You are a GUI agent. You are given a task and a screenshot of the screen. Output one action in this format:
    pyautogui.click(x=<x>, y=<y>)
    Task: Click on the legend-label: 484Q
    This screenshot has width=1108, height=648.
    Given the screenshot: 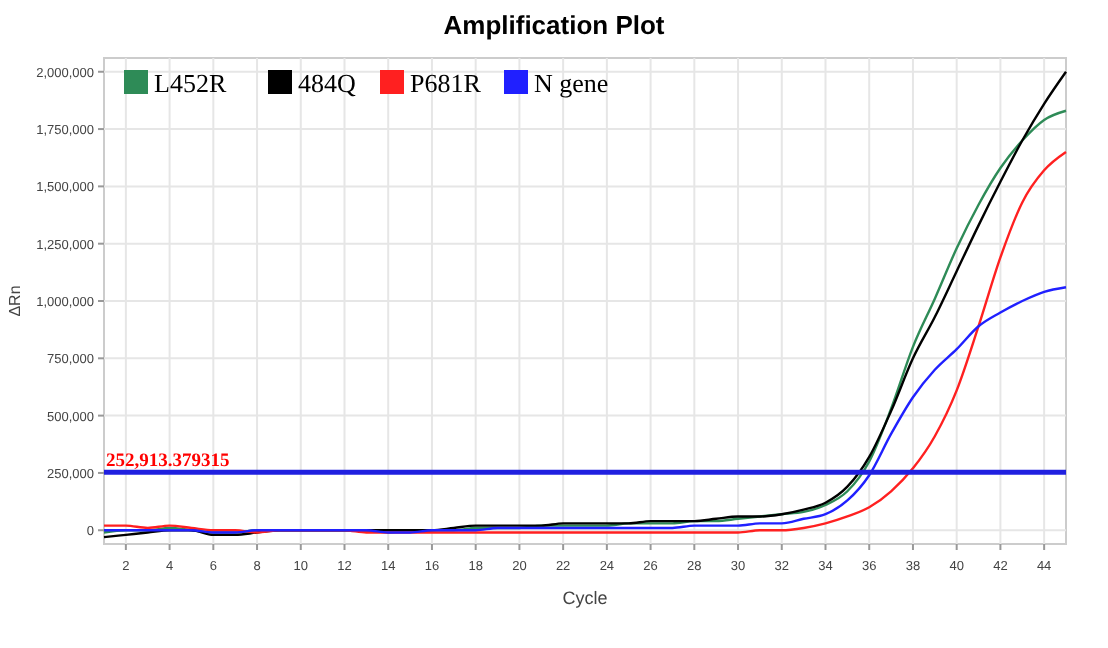 What is the action you would take?
    pyautogui.click(x=327, y=83)
    